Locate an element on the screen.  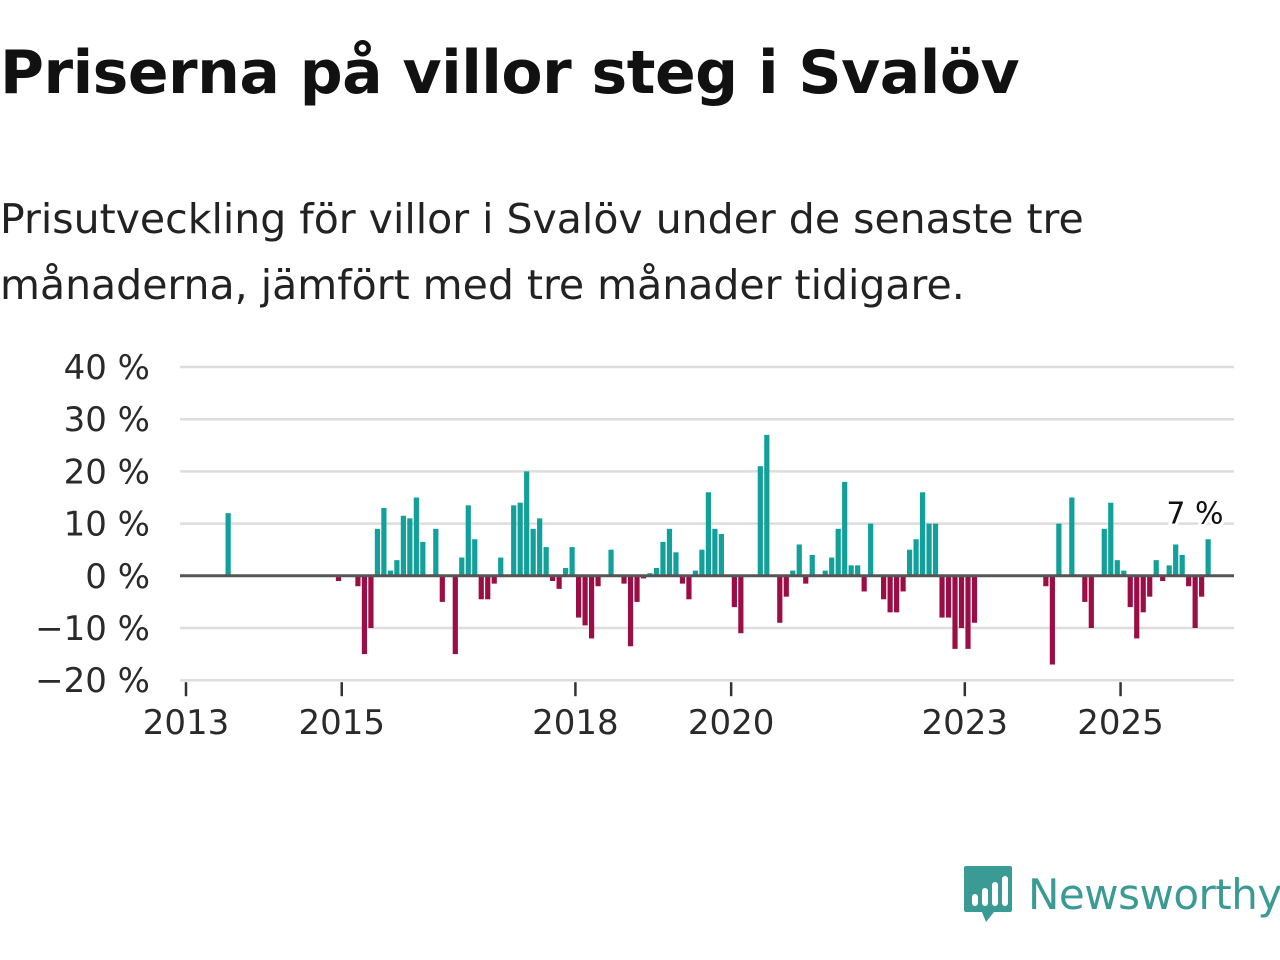
y-tick-label: 10 % is located at coordinates (107, 525).